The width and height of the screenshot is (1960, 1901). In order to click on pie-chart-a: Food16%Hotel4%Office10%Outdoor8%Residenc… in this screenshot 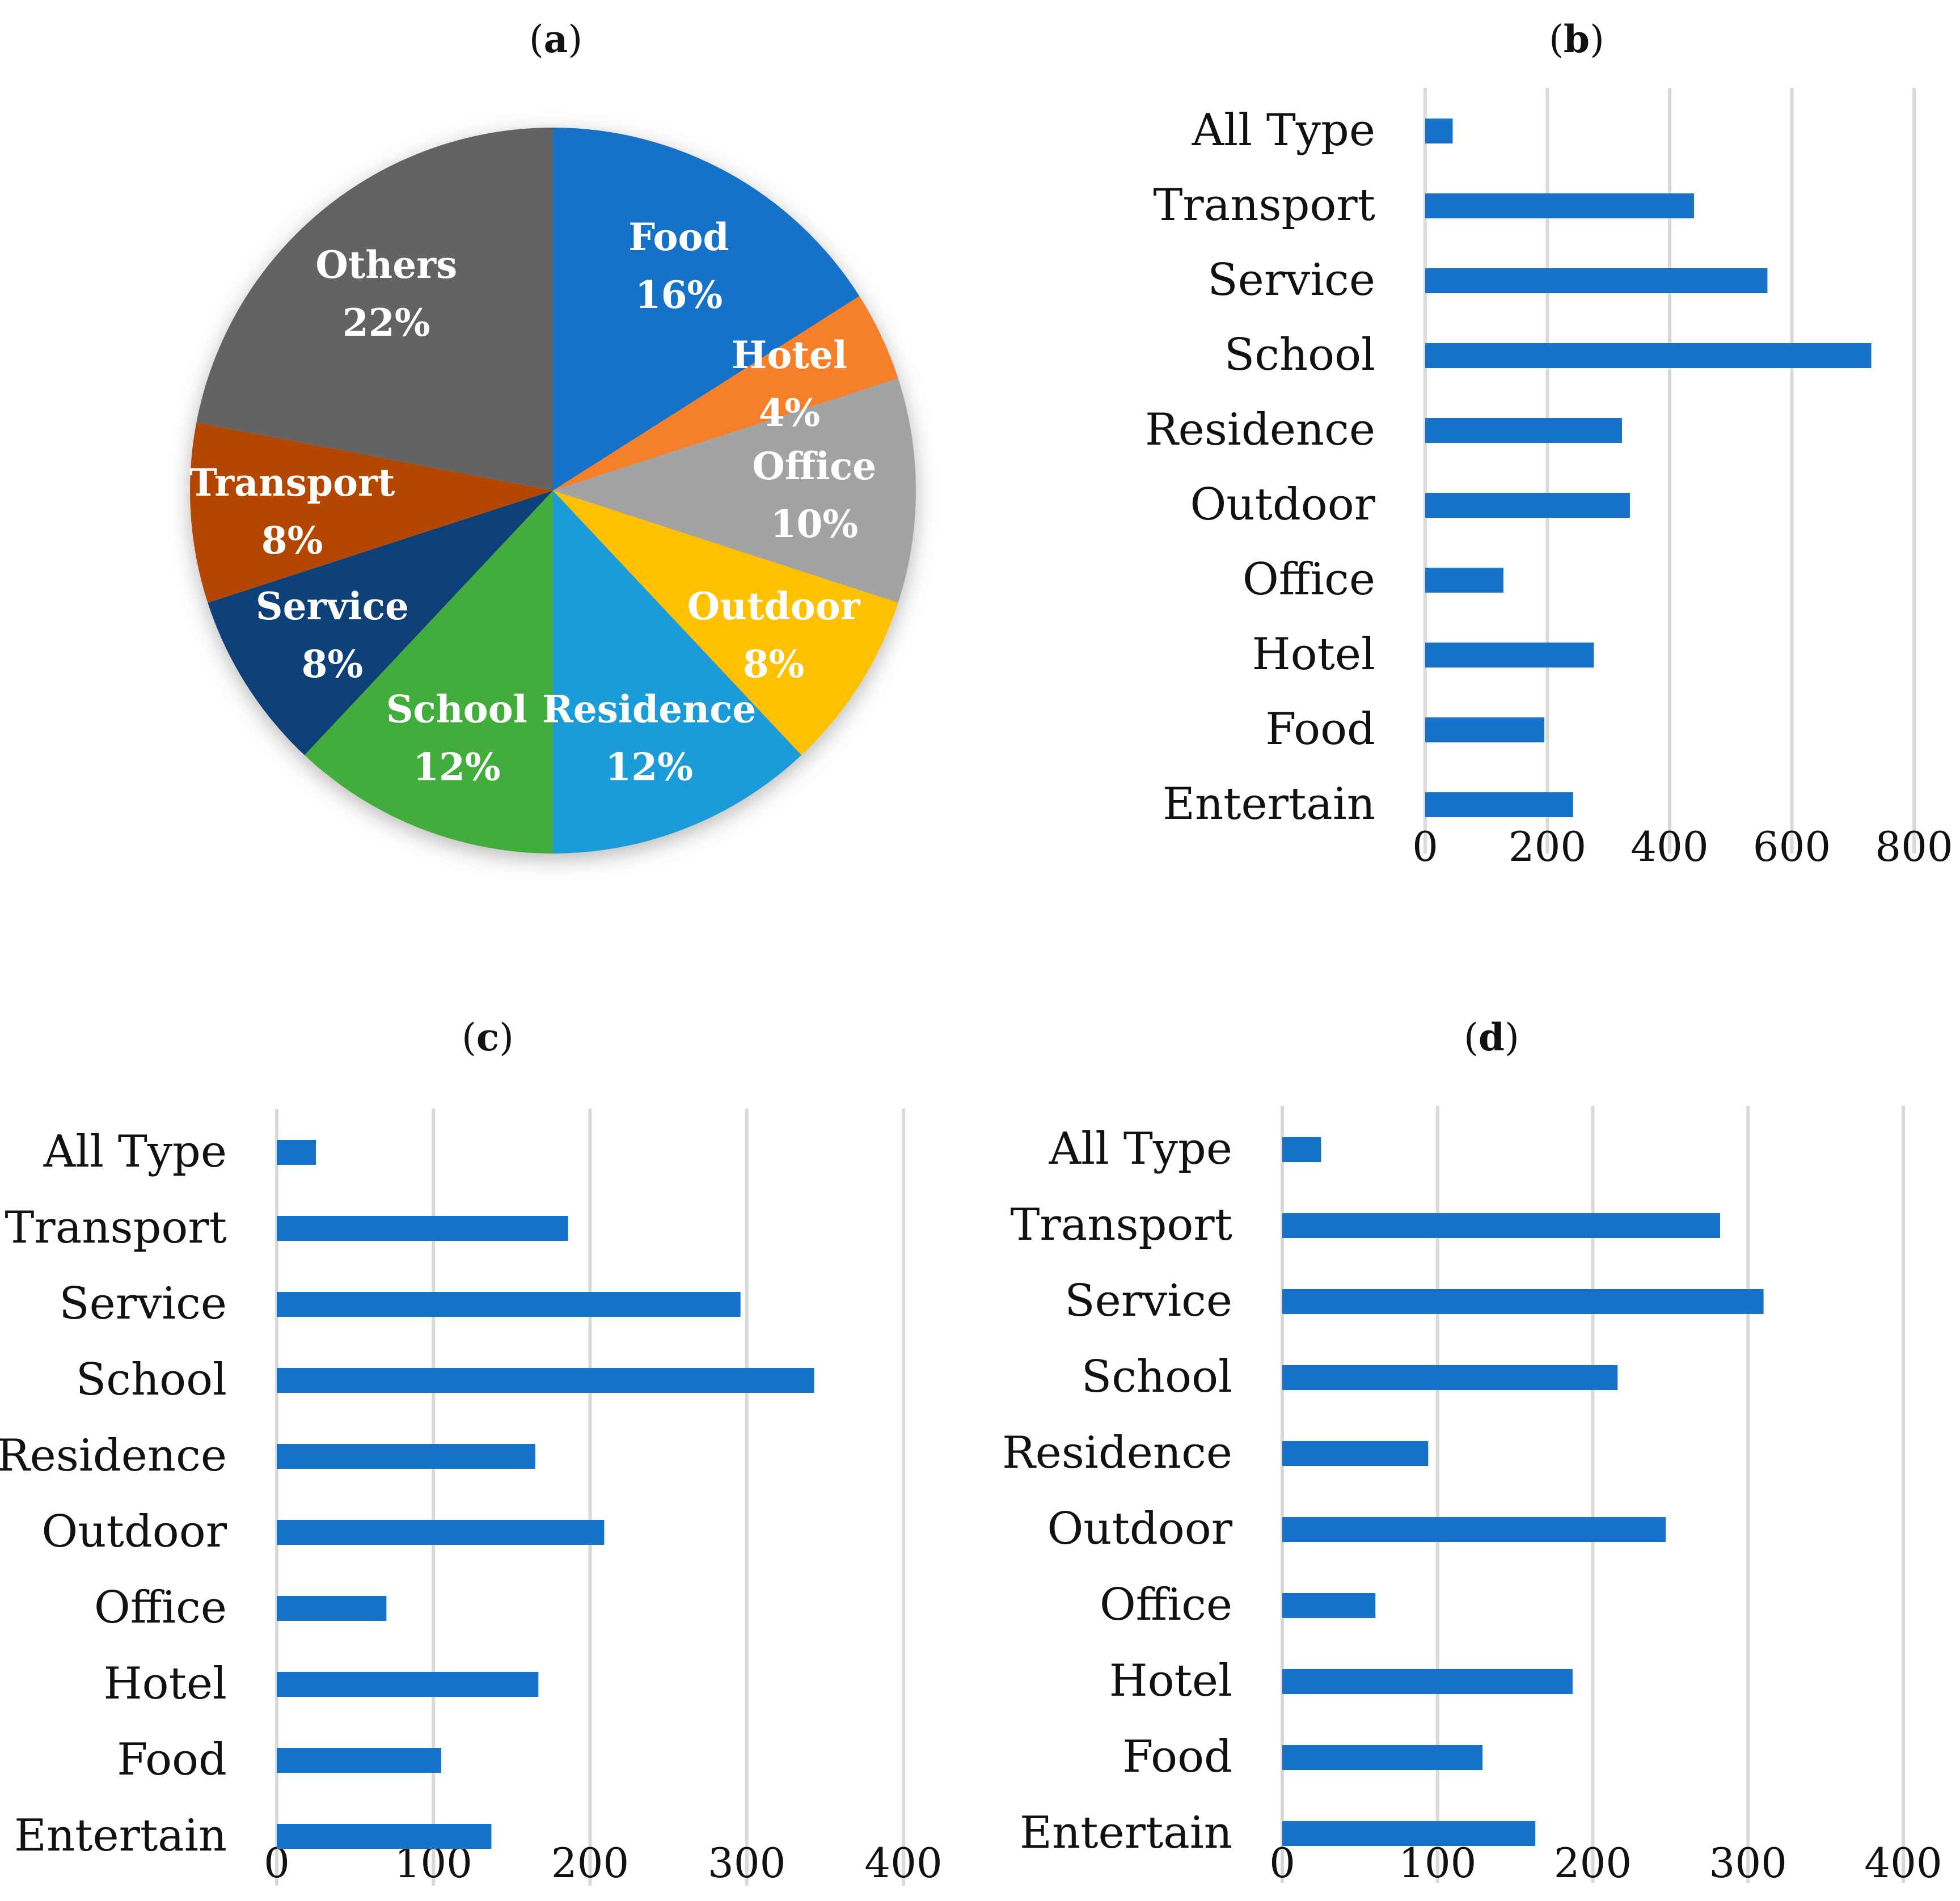, I will do `click(553, 491)`.